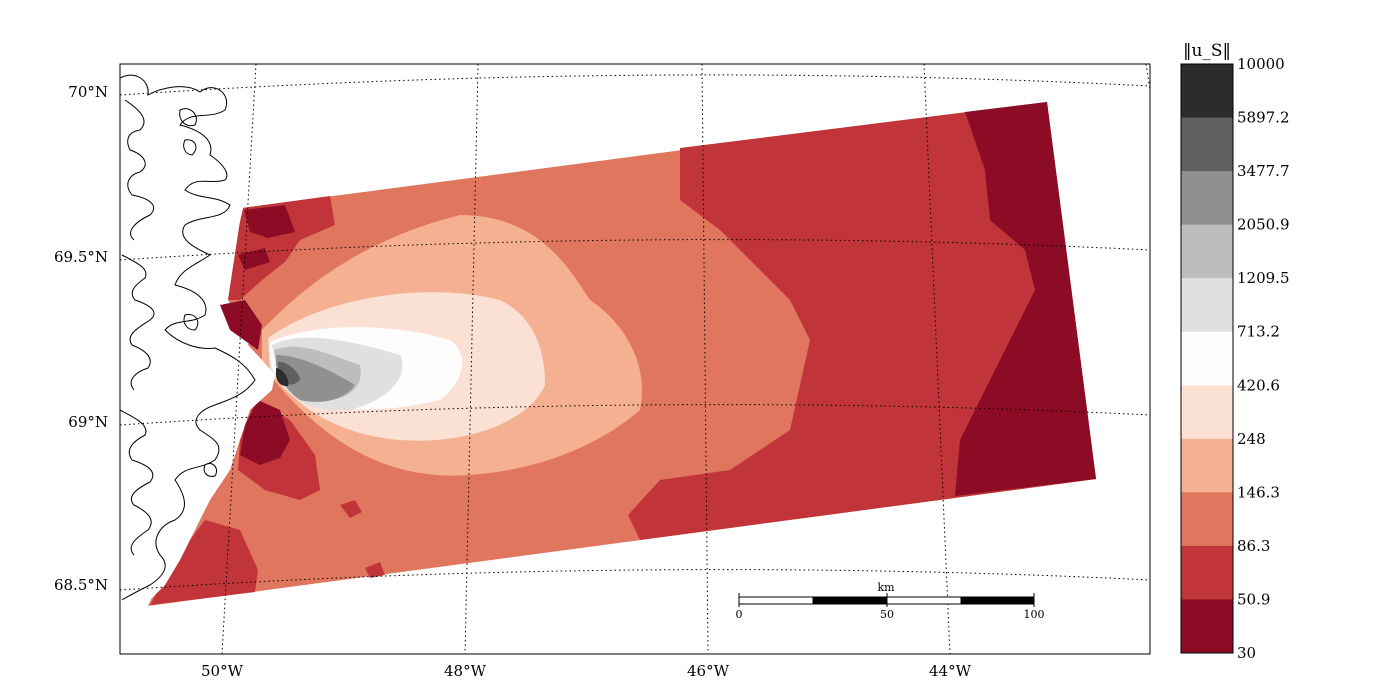 The height and width of the screenshot is (700, 1400). Describe the element at coordinates (1263, 171) in the screenshot. I see `colorbar-tick-label: 3477.7` at that location.